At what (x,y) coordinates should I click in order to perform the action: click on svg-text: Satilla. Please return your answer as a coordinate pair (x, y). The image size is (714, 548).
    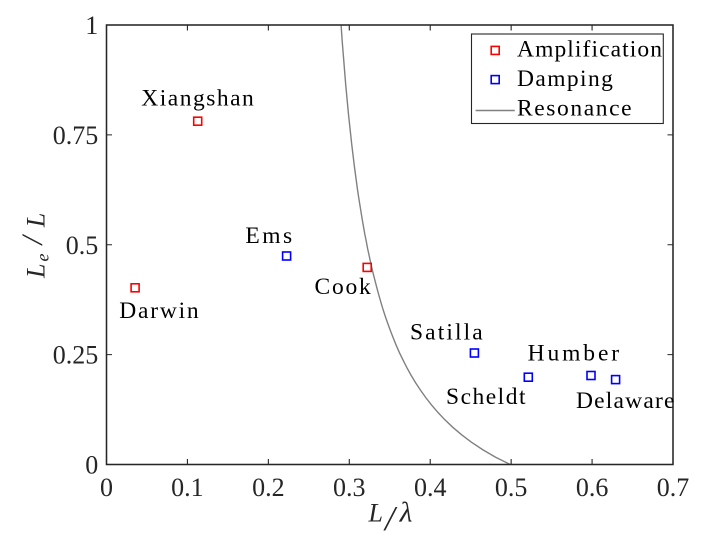
    Looking at the image, I should click on (447, 333).